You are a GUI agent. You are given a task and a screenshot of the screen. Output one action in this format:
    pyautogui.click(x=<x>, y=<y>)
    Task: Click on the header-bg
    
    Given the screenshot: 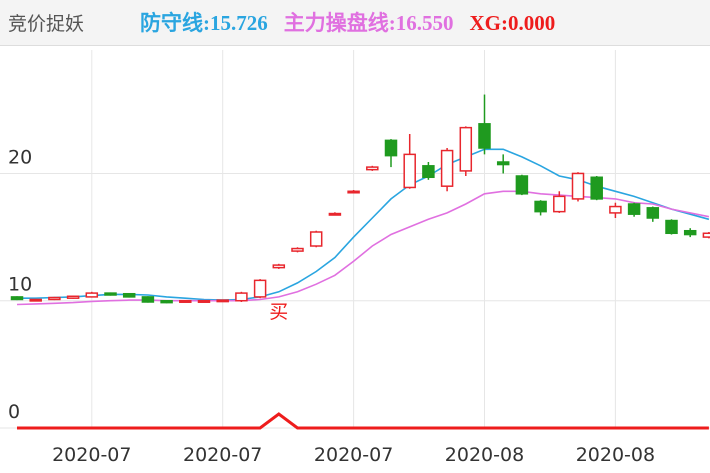 What is the action you would take?
    pyautogui.click(x=355, y=22)
    